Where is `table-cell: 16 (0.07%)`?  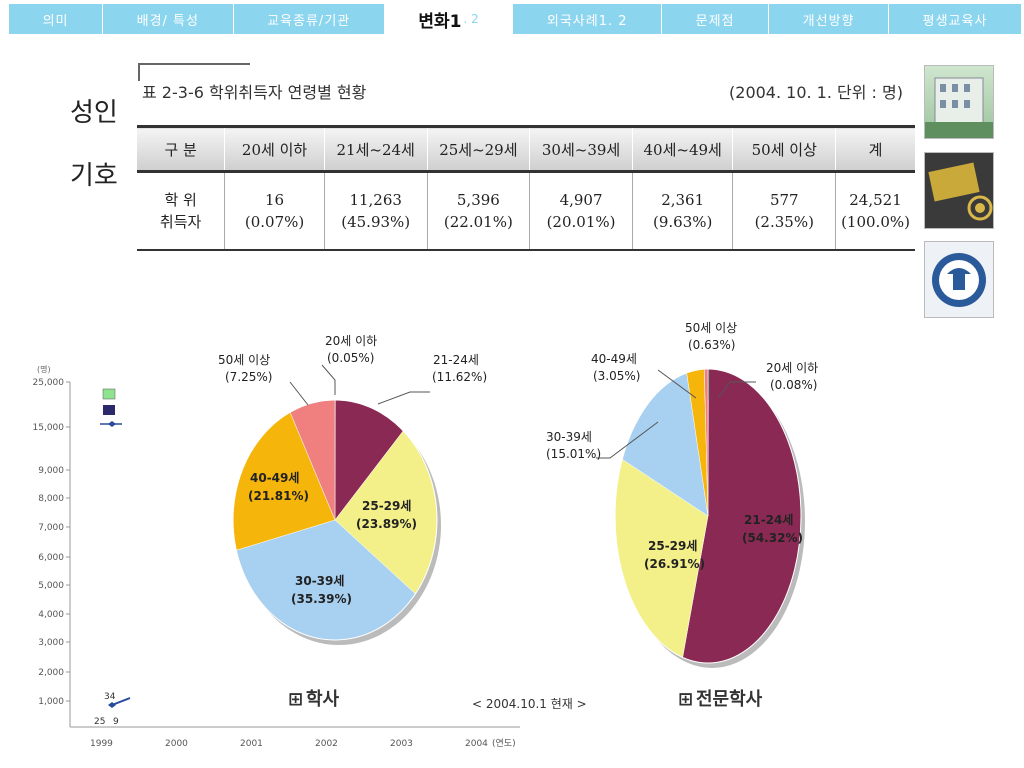 table-cell: 16 (0.07%) is located at coordinates (274, 211).